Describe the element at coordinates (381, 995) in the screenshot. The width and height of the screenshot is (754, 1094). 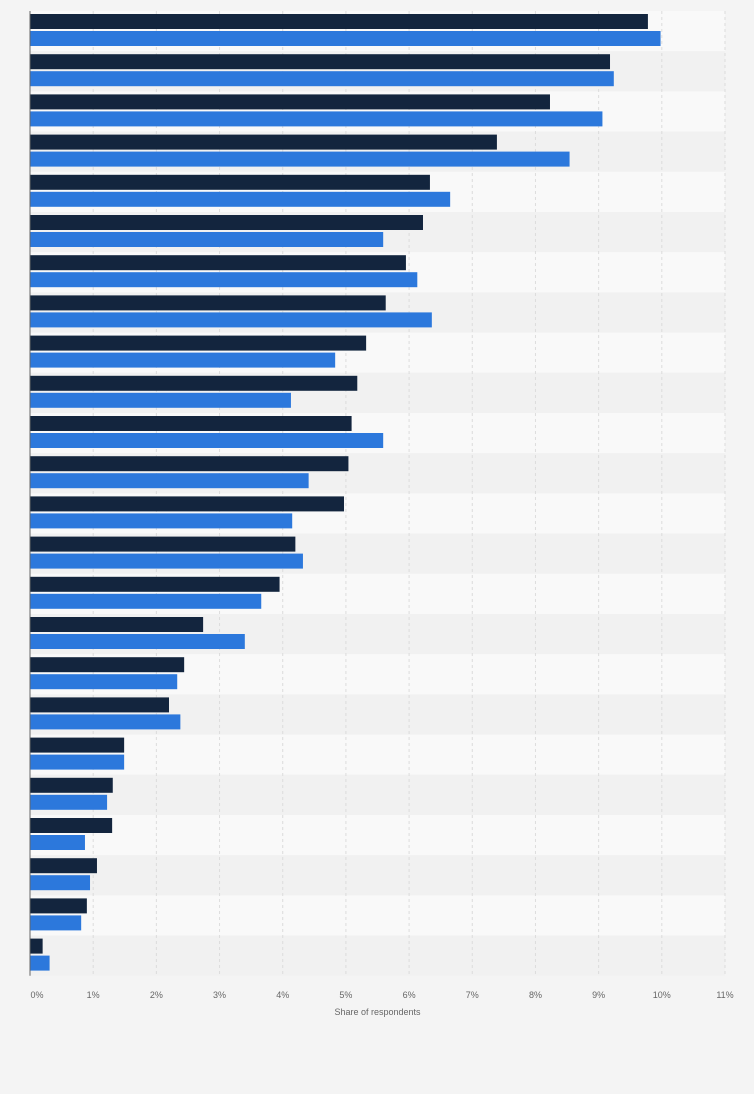
I see `x-axis-ticks: 0% 1% 2% 3% 4% 5% 6% 7% 8% 9% 10% 11%` at that location.